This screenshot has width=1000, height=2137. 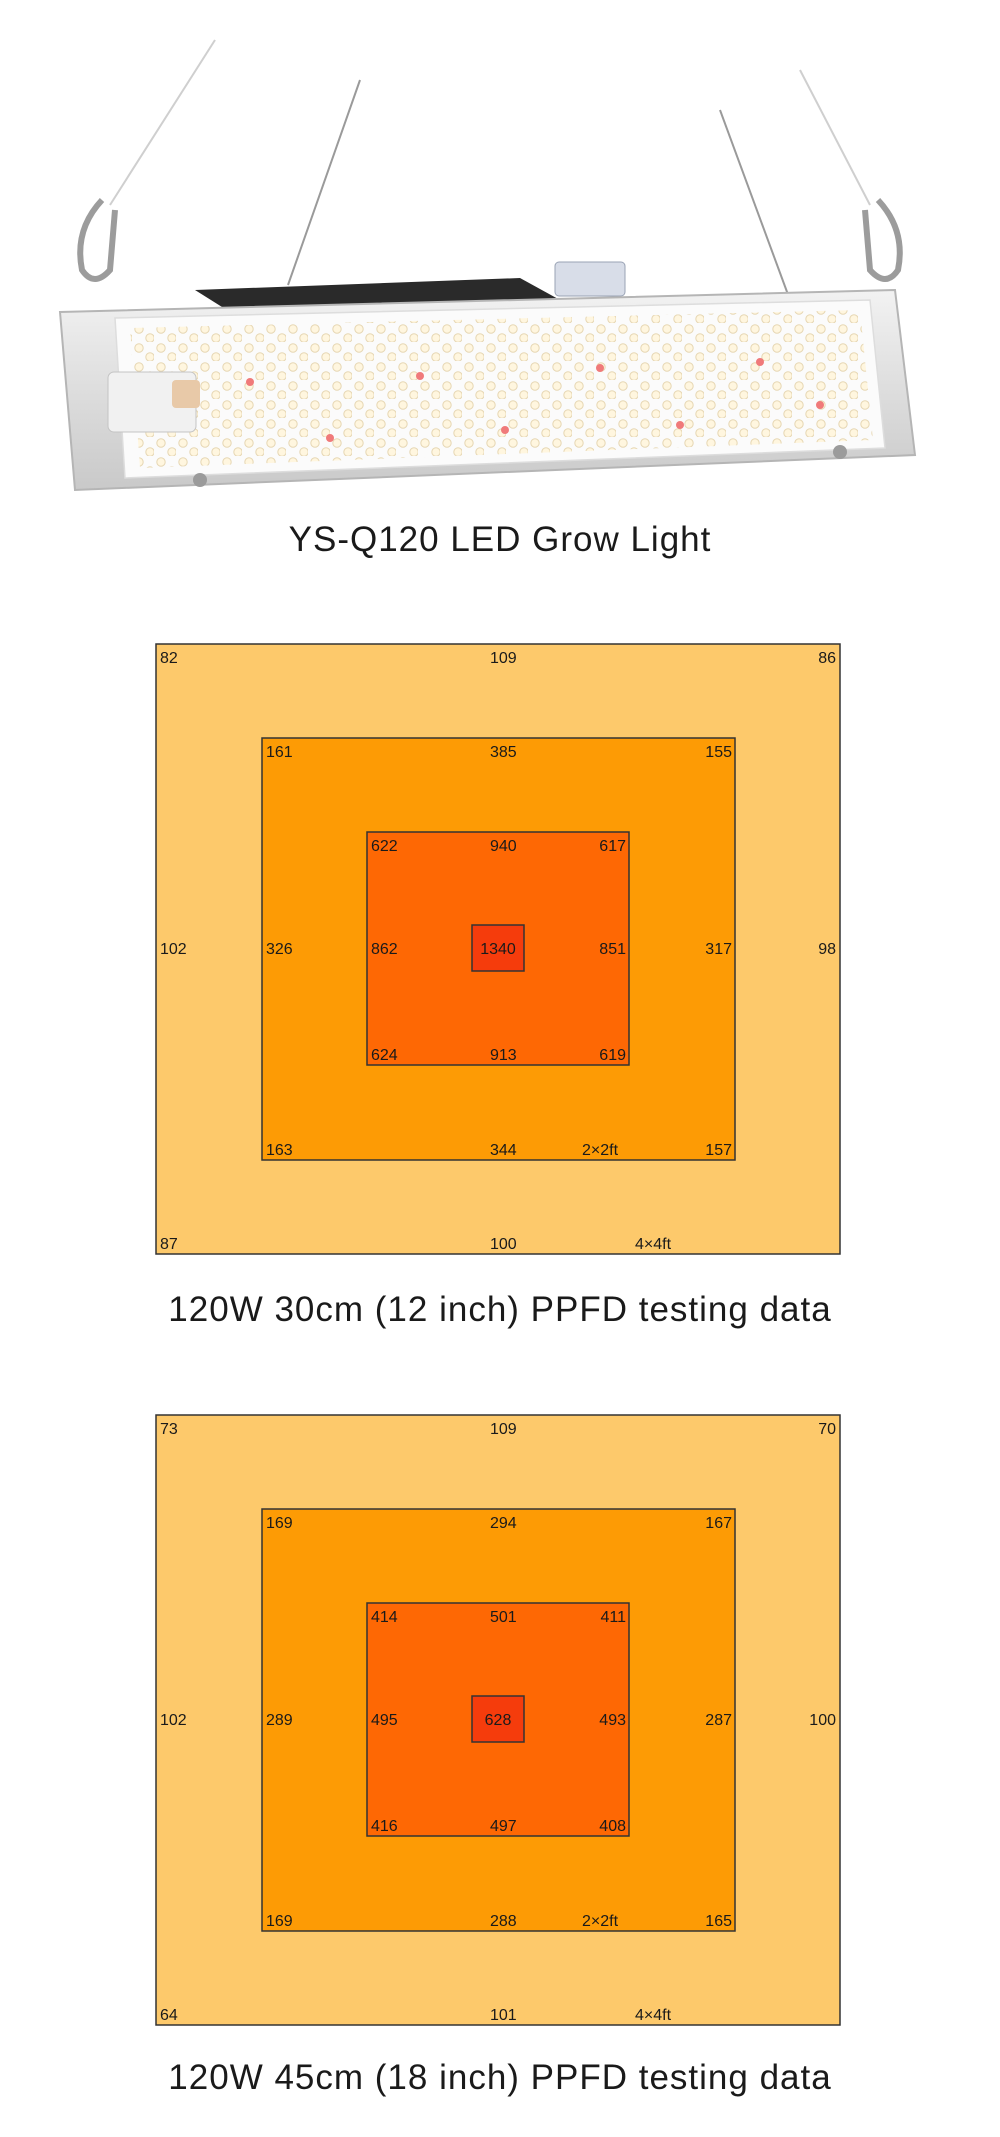 What do you see at coordinates (279, 1720) in the screenshot?
I see `middle-mid-left-value: 289` at bounding box center [279, 1720].